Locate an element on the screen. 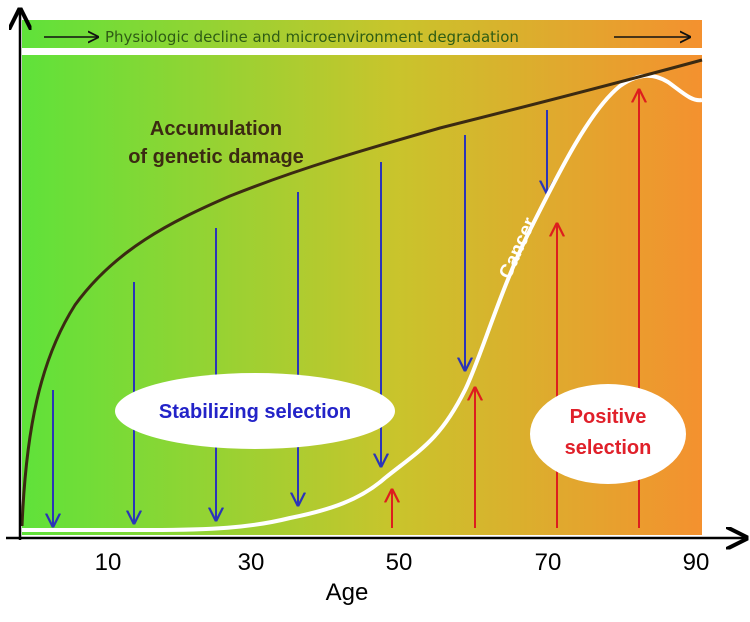 Image resolution: width=750 pixels, height=622 pixels. x-tick-label: 50 is located at coordinates (399, 562).